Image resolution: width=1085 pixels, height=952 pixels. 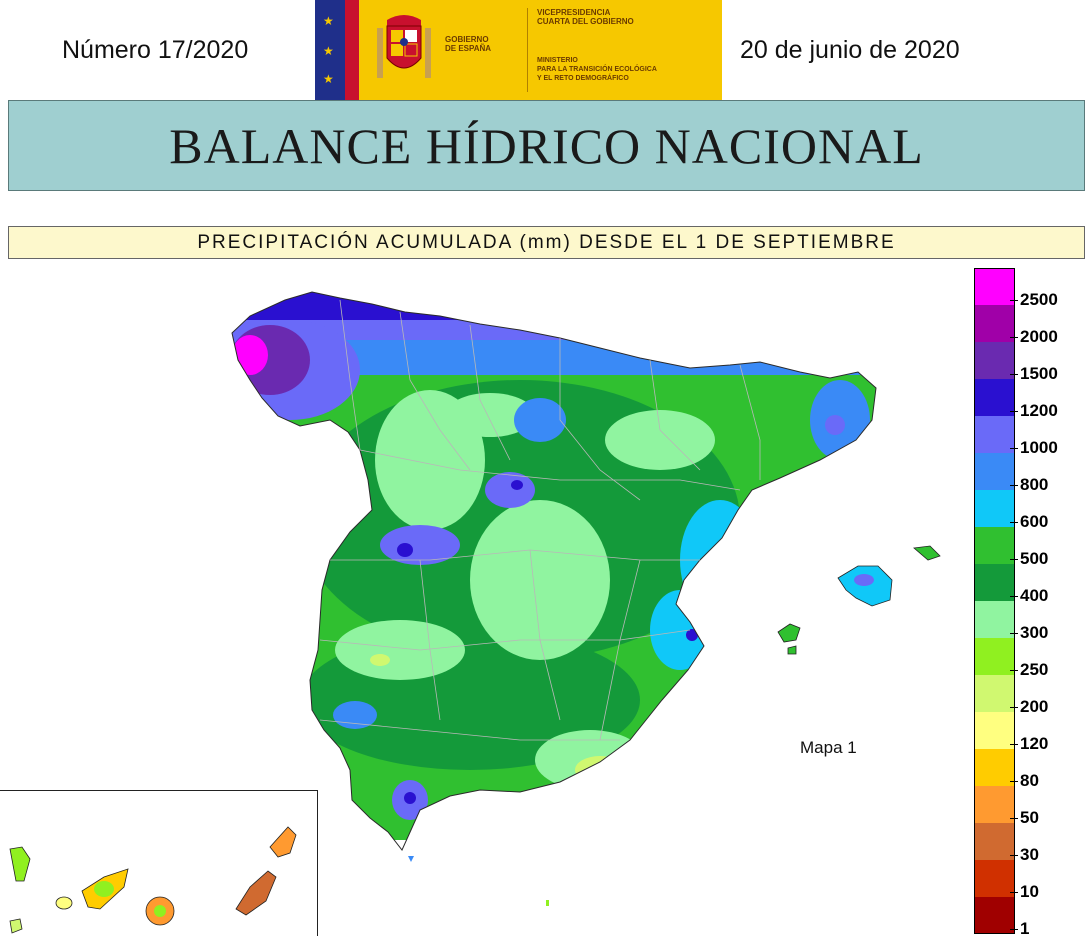 I want to click on legend-label: 50, so click(x=1029, y=817).